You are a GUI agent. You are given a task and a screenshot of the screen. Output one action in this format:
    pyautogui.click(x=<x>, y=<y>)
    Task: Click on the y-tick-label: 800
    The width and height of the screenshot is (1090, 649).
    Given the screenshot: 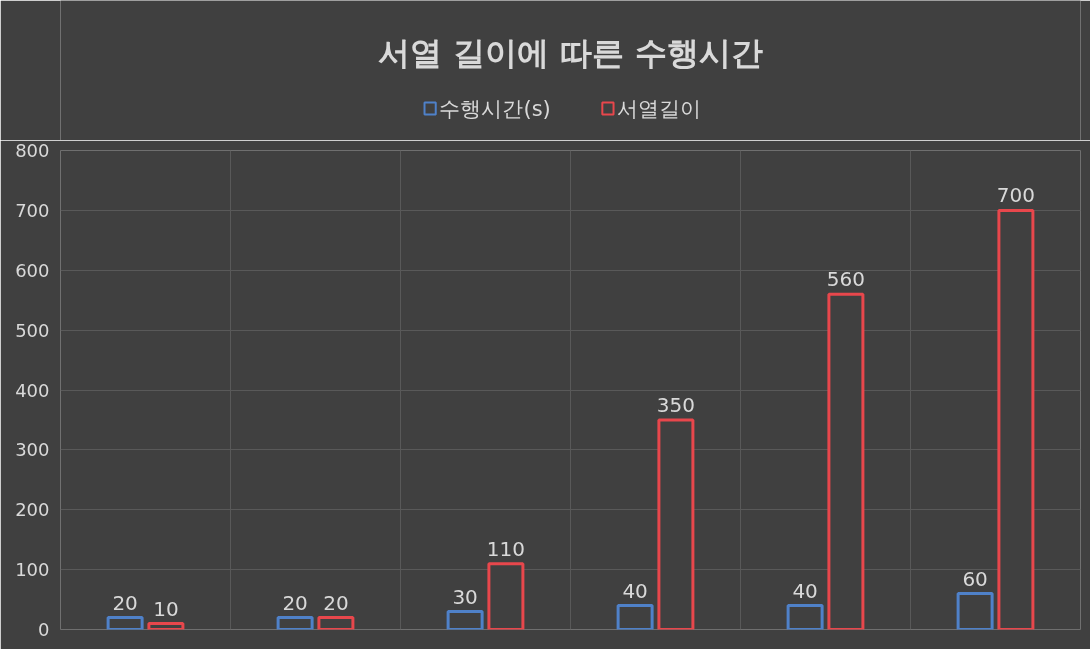 What is the action you would take?
    pyautogui.click(x=32, y=150)
    